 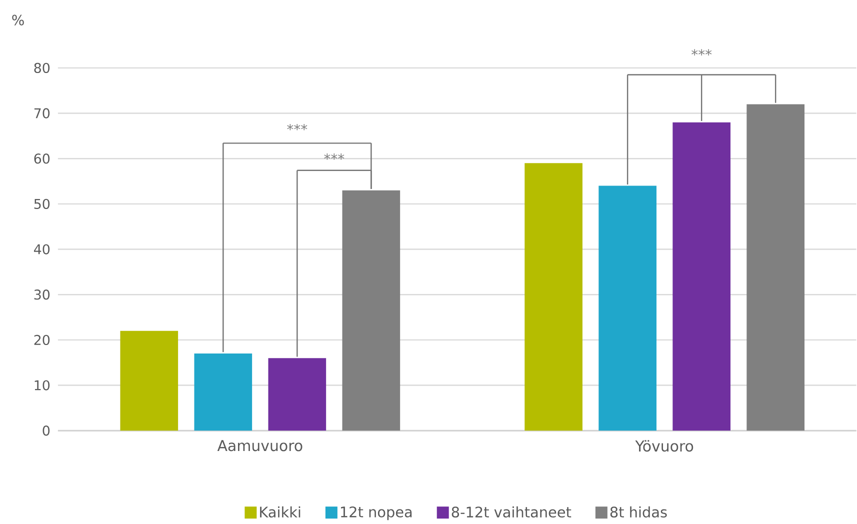 I want to click on legend-label: 12t nopea, so click(x=376, y=513).